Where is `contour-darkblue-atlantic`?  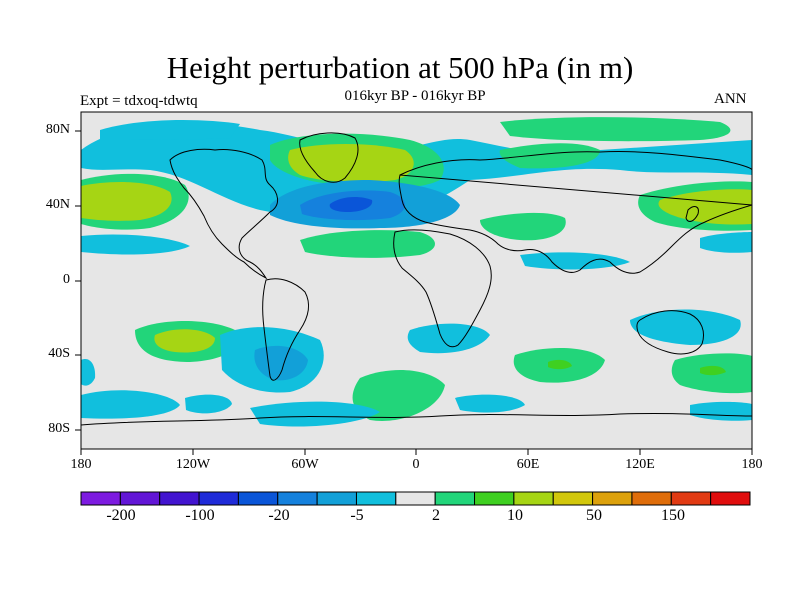
contour-darkblue-atlantic is located at coordinates (351, 204).